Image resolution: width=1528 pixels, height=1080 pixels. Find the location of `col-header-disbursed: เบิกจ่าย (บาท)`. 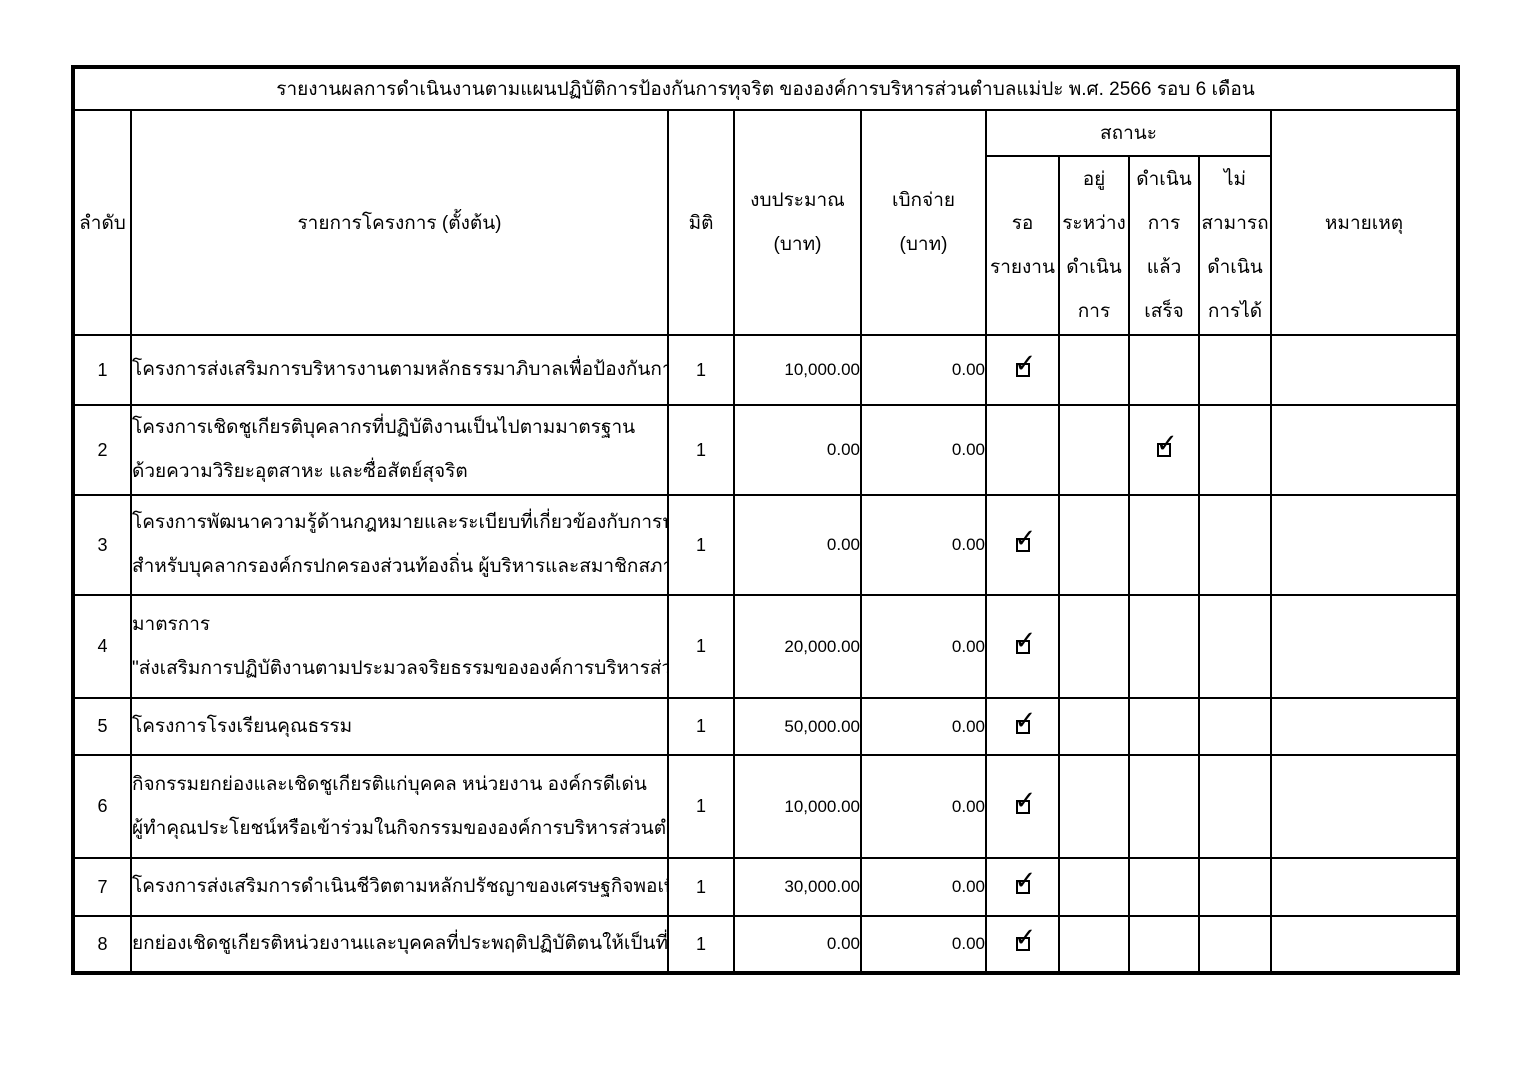

col-header-disbursed: เบิกจ่าย (บาท) is located at coordinates (923, 222).